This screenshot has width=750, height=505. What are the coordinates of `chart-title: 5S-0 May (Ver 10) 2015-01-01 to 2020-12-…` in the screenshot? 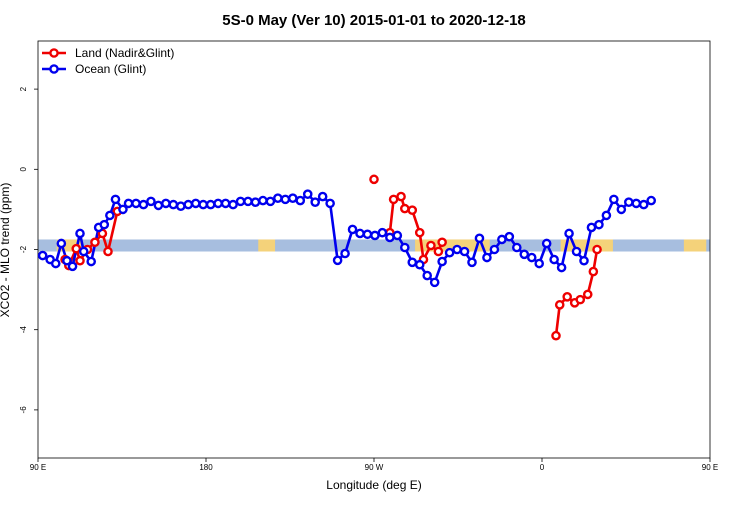 It's located at (374, 20).